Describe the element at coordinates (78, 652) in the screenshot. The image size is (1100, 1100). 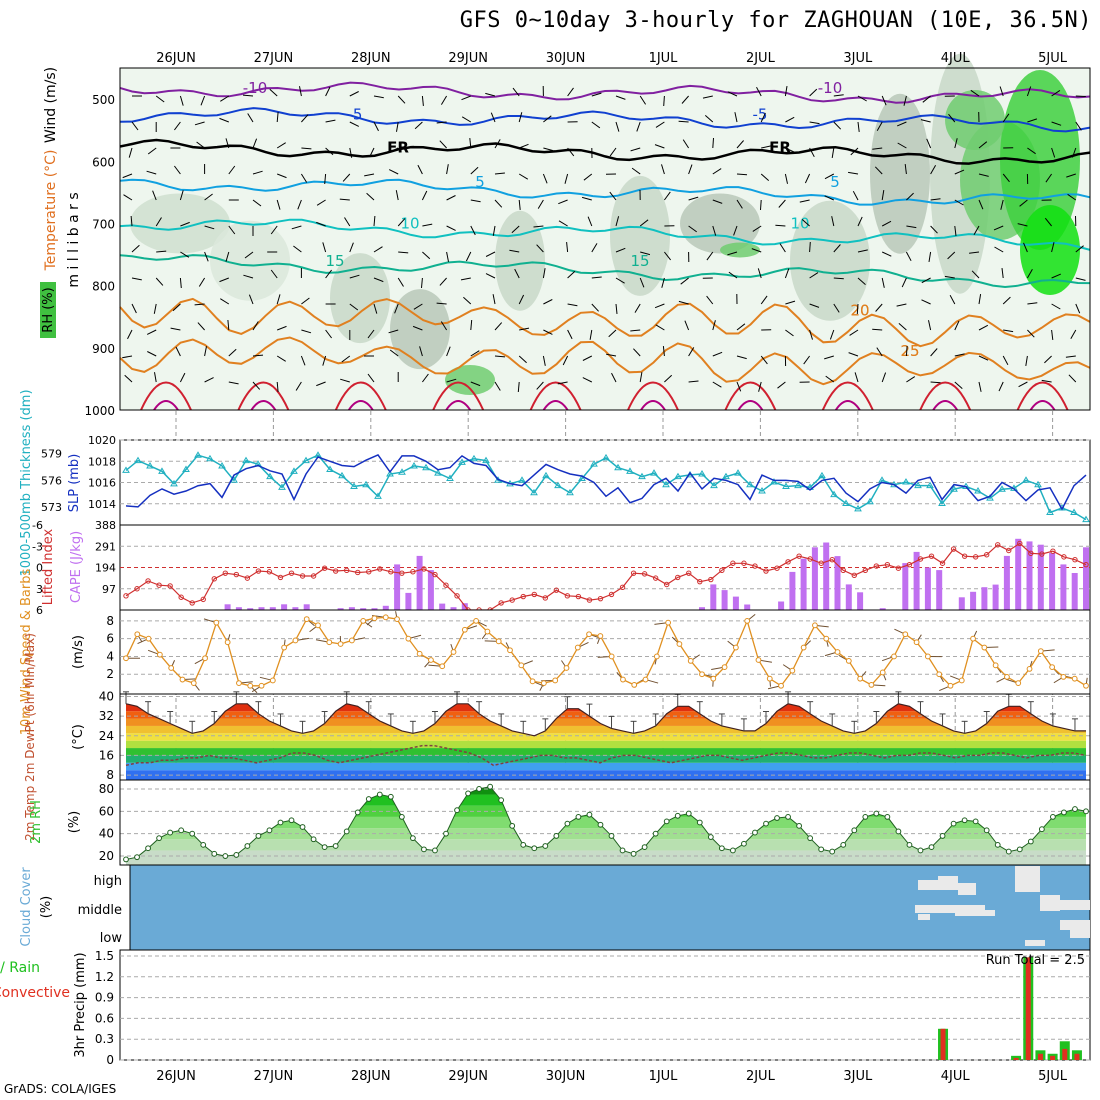
I see `wind10-unit: (m/s)` at that location.